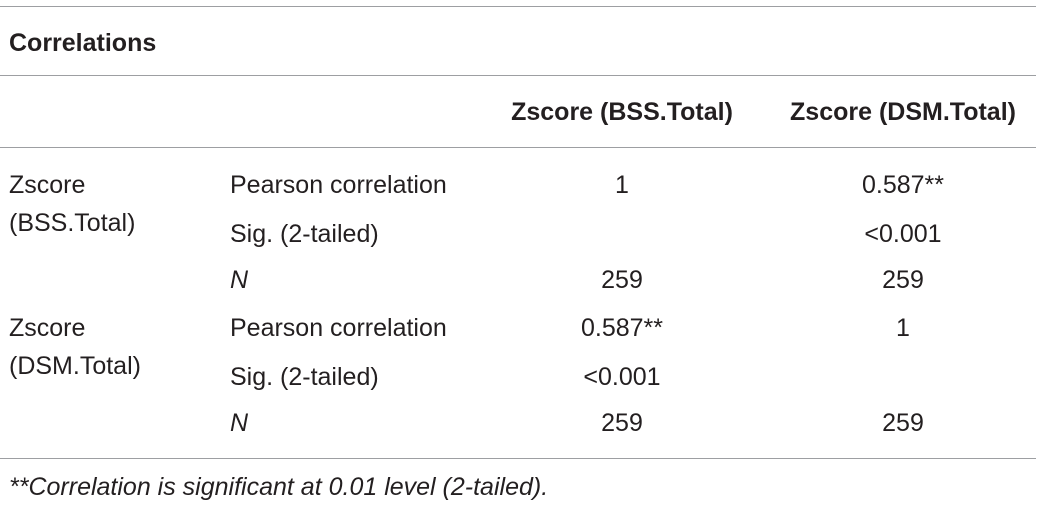 This screenshot has height=508, width=1042. What do you see at coordinates (47, 328) in the screenshot?
I see `row-variable-dsm-line1: Zscore` at bounding box center [47, 328].